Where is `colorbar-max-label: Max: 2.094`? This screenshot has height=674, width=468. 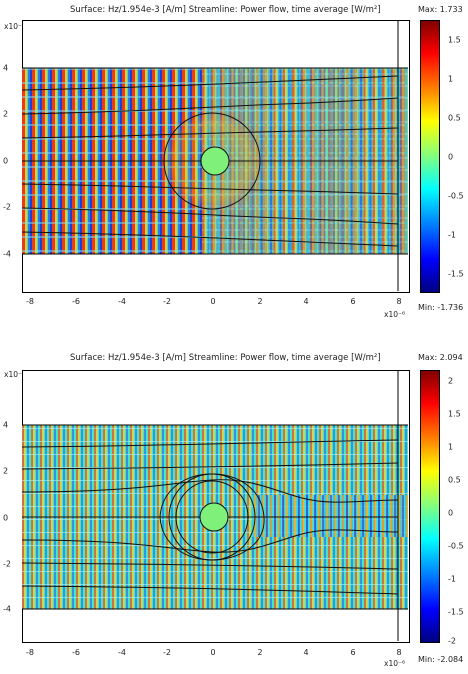
colorbar-max-label: Max: 2.094 is located at coordinates (440, 357).